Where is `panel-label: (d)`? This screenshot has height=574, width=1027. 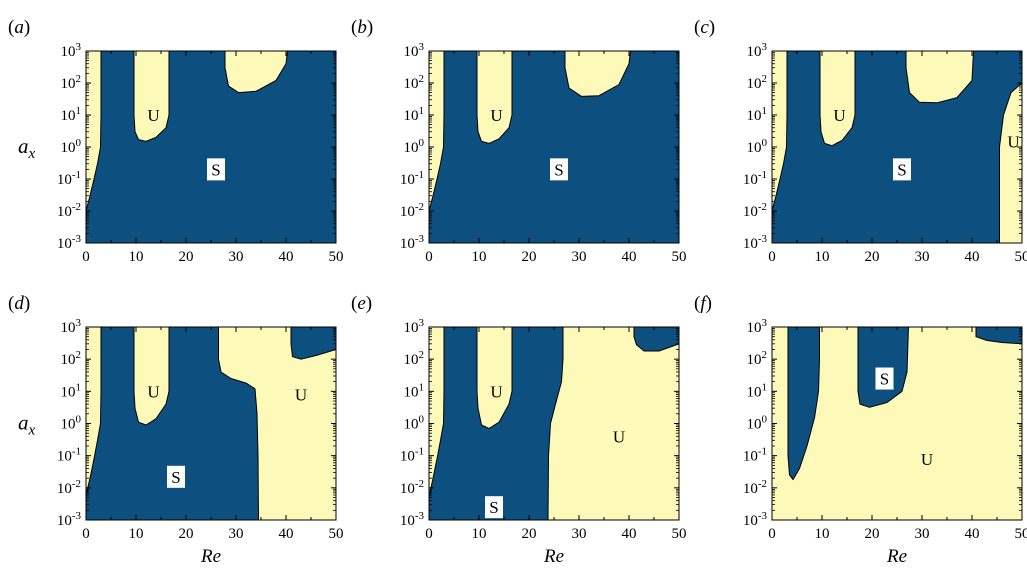 panel-label: (d) is located at coordinates (19, 303).